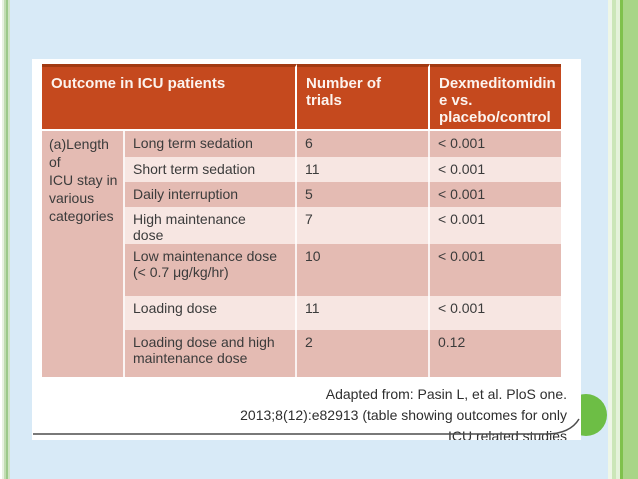 Image resolution: width=638 pixels, height=479 pixels. What do you see at coordinates (363, 144) in the screenshot?
I see `table-cell-trials: 6` at bounding box center [363, 144].